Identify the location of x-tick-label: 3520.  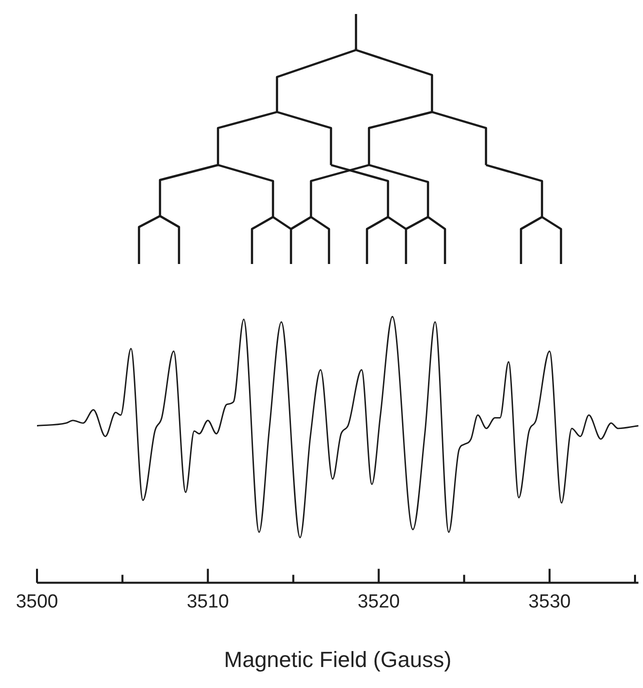
(379, 601).